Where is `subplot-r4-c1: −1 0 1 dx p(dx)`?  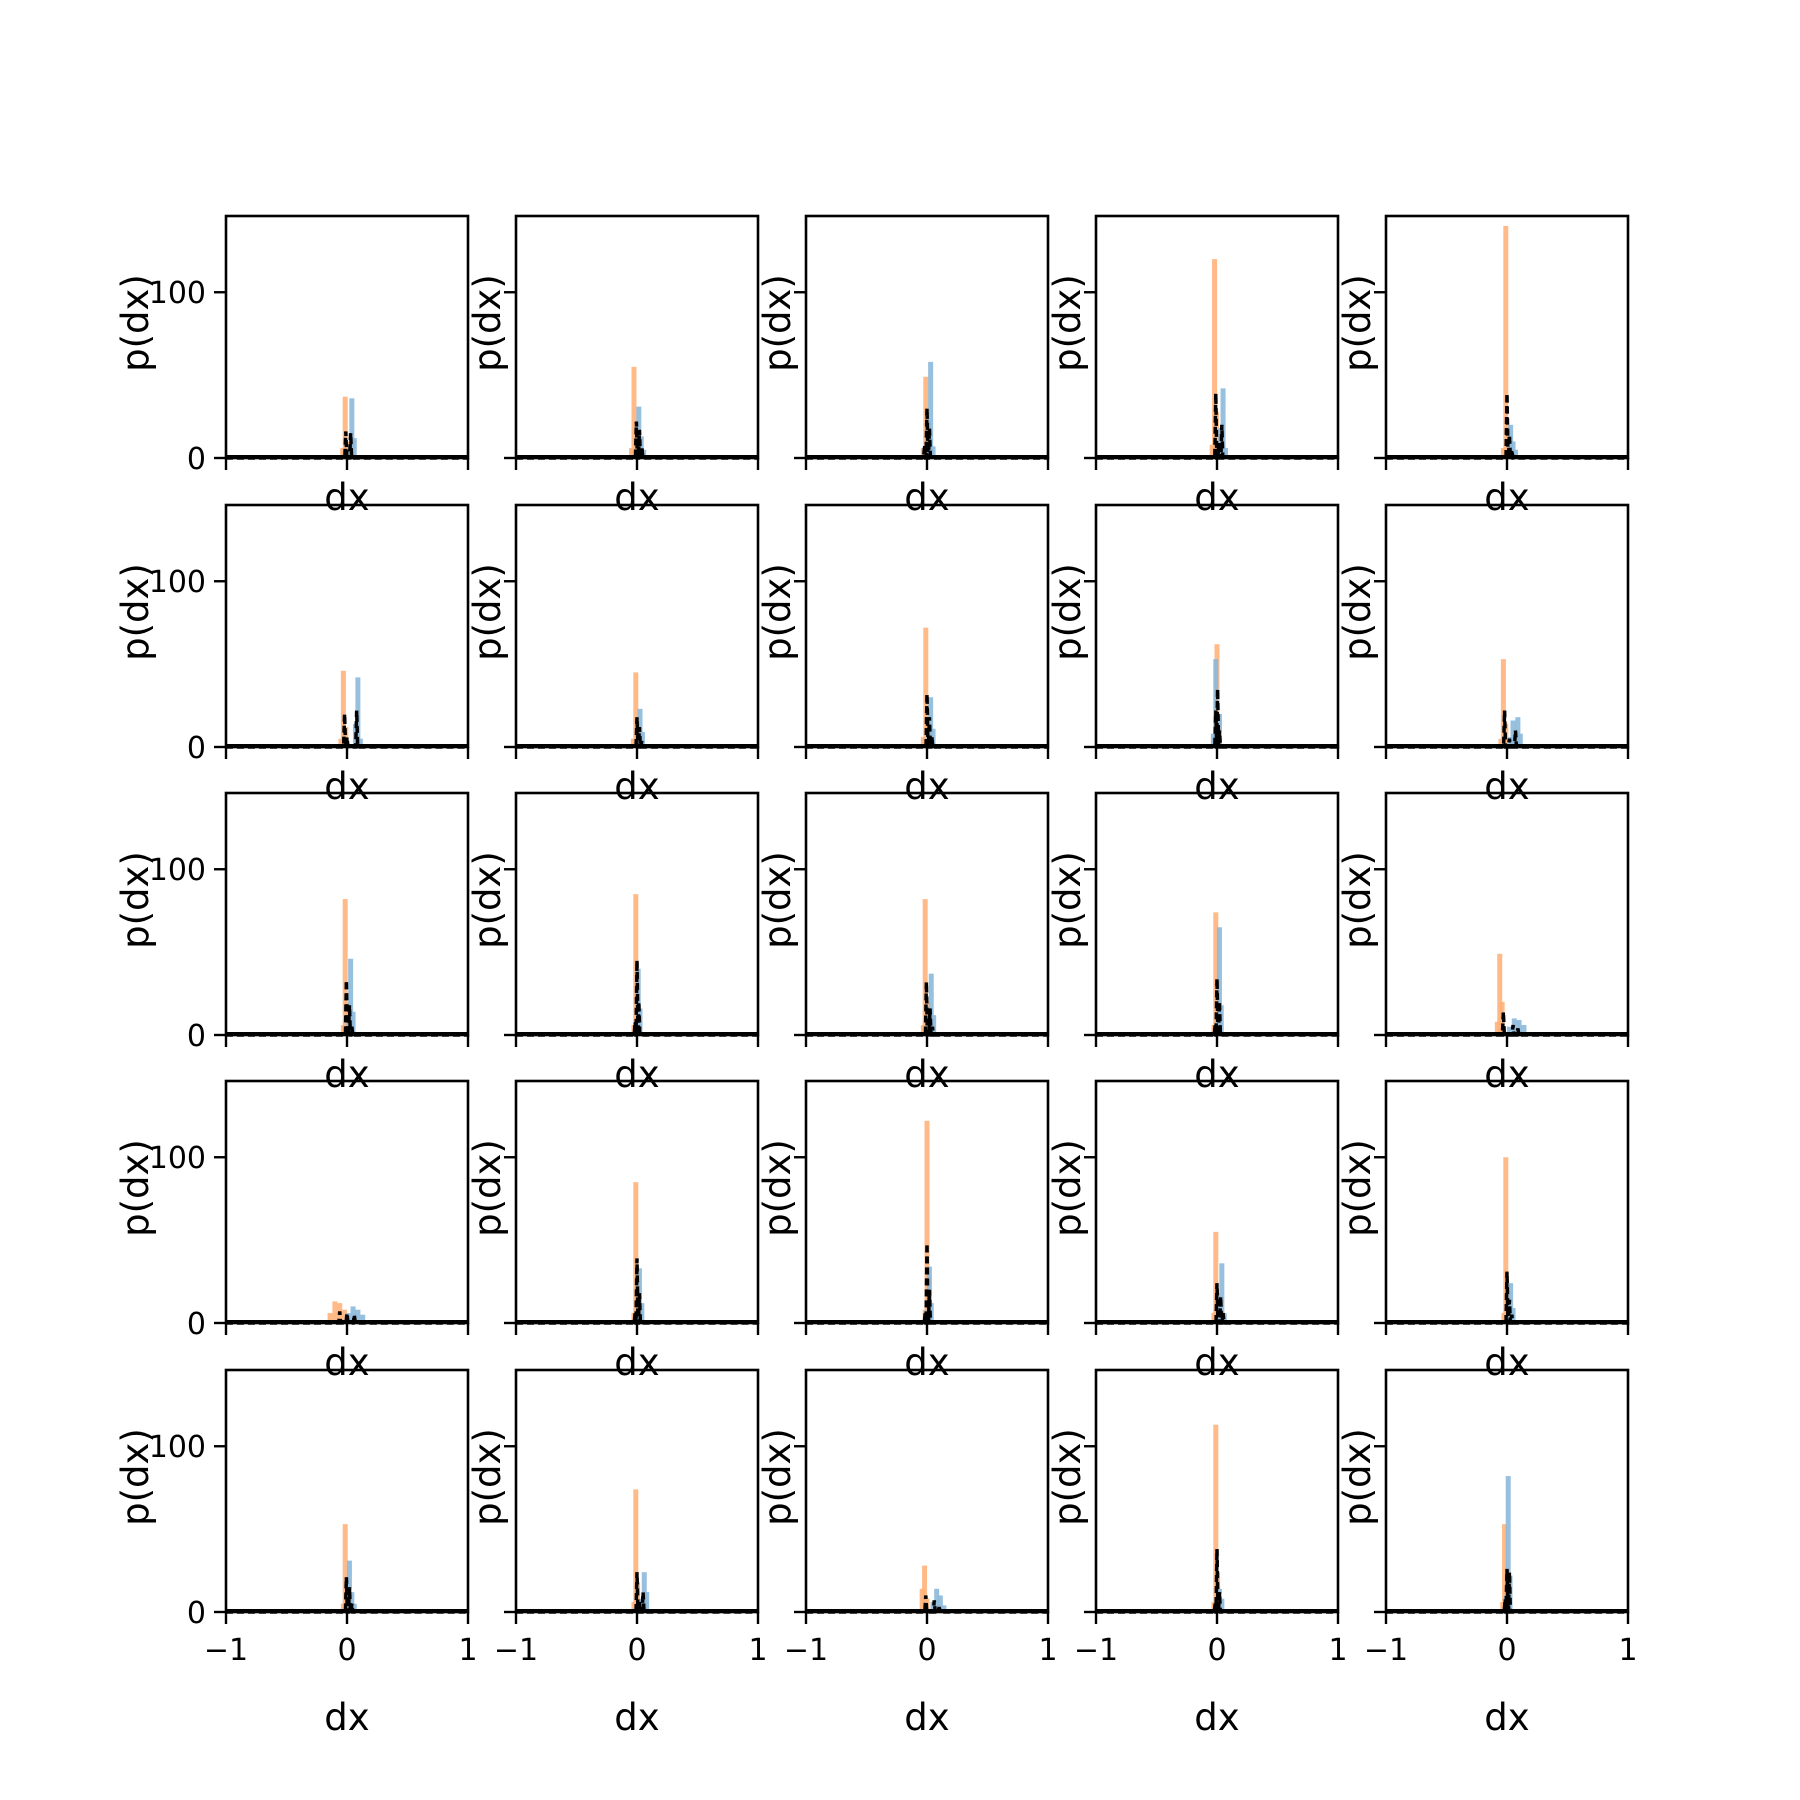
subplot-r4-c1: −1 0 1 dx p(dx) is located at coordinates (617, 1553).